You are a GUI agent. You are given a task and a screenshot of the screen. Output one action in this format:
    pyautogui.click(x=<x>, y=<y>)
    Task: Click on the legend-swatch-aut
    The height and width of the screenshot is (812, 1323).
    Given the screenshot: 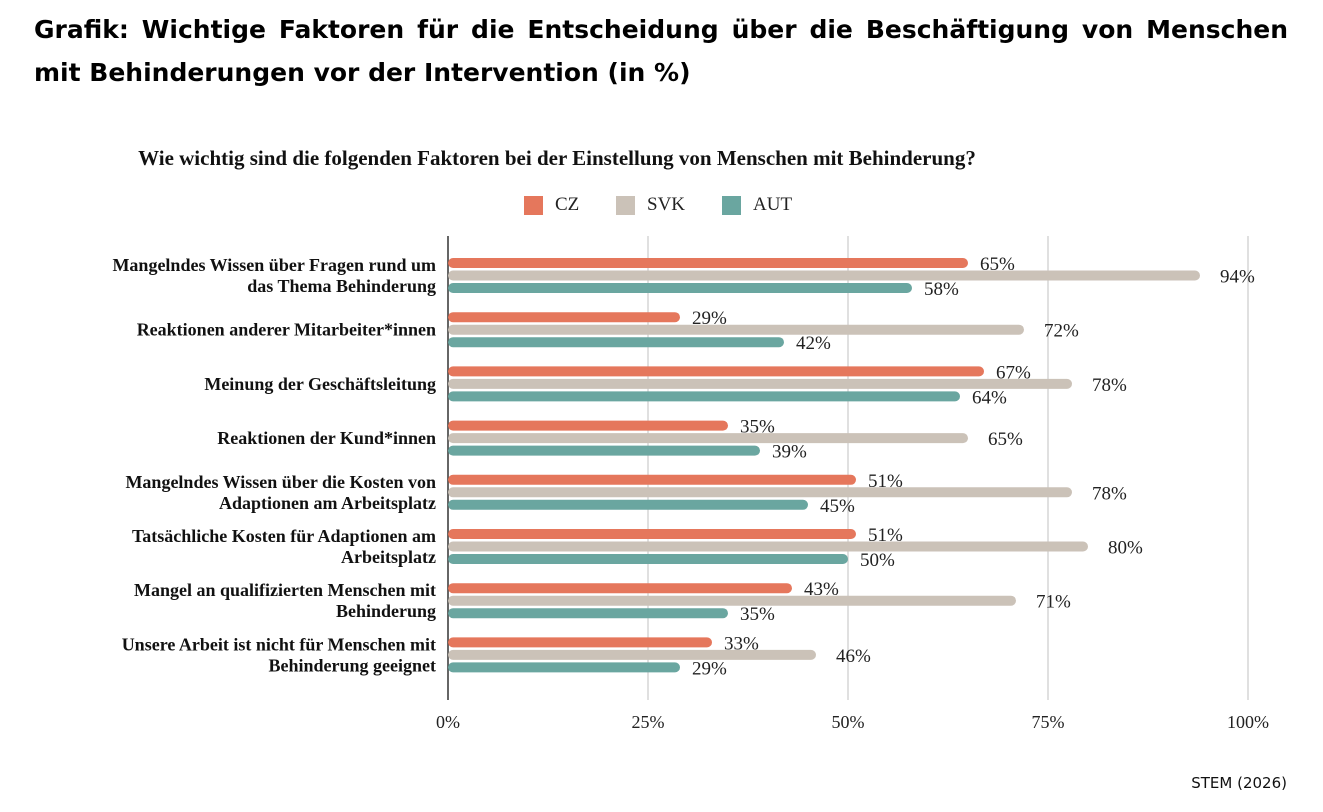 What is the action you would take?
    pyautogui.click(x=731, y=205)
    